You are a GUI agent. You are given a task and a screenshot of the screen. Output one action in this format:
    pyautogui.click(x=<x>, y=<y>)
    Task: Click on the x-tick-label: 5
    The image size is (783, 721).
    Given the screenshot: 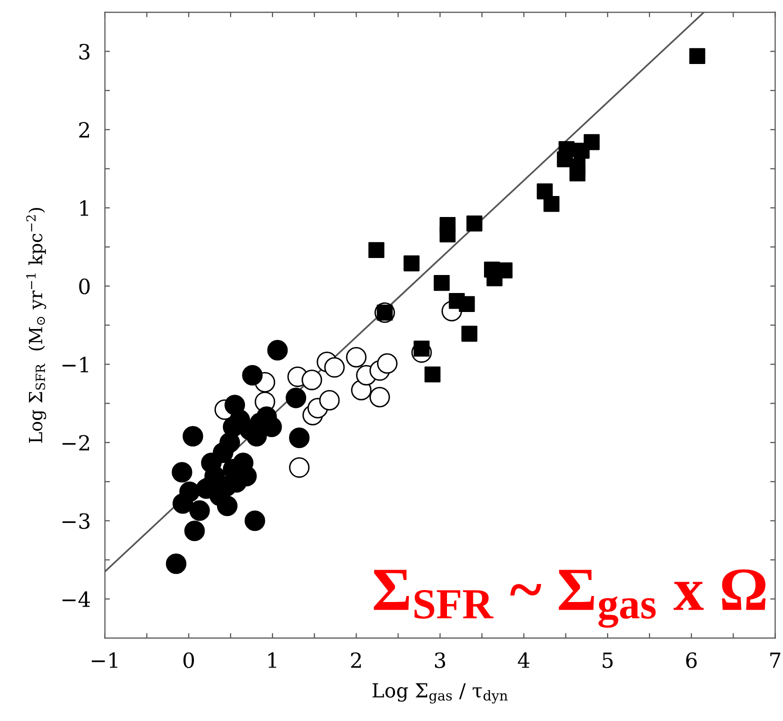 What is the action you would take?
    pyautogui.click(x=607, y=660)
    